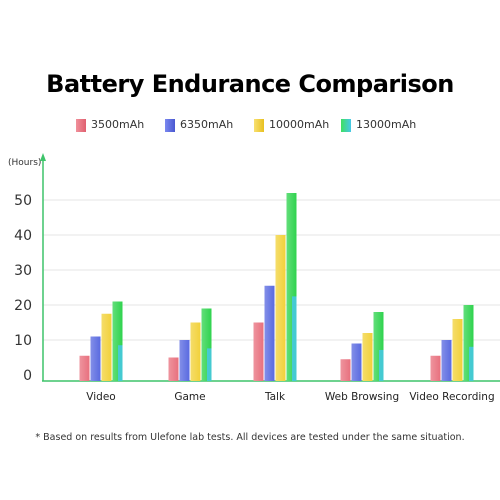  What do you see at coordinates (250, 84) in the screenshot?
I see `chart-title: Battery Endurance Comparison` at bounding box center [250, 84].